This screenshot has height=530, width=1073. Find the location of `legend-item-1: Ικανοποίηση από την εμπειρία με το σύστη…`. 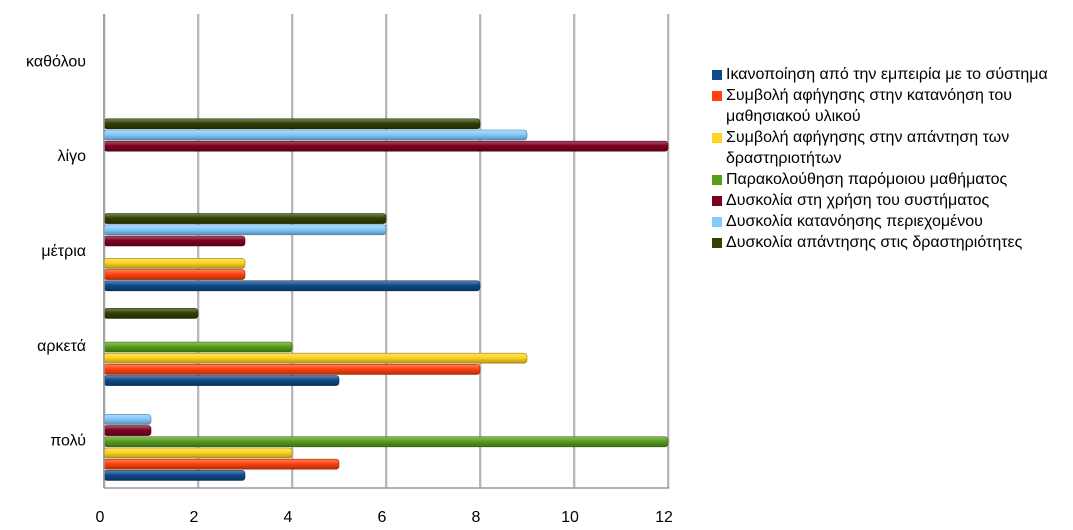

legend-item-1: Ικανοποίηση από την εμπειρία με το σύστη… is located at coordinates (887, 74).